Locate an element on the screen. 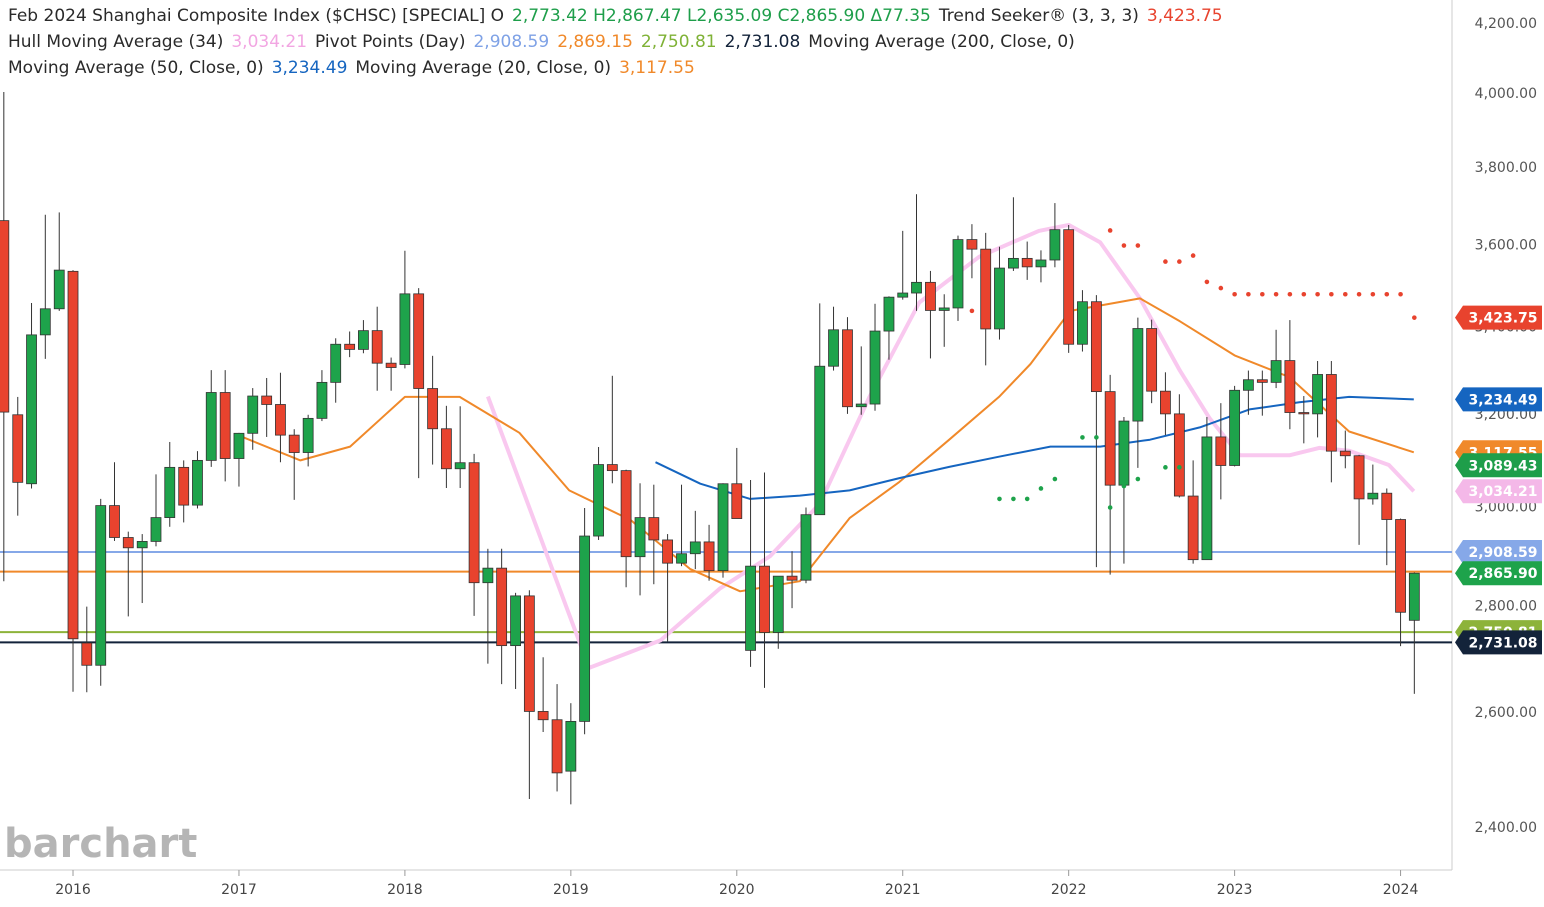 The height and width of the screenshot is (907, 1544). legend-text: 3,117.55 is located at coordinates (657, 68).